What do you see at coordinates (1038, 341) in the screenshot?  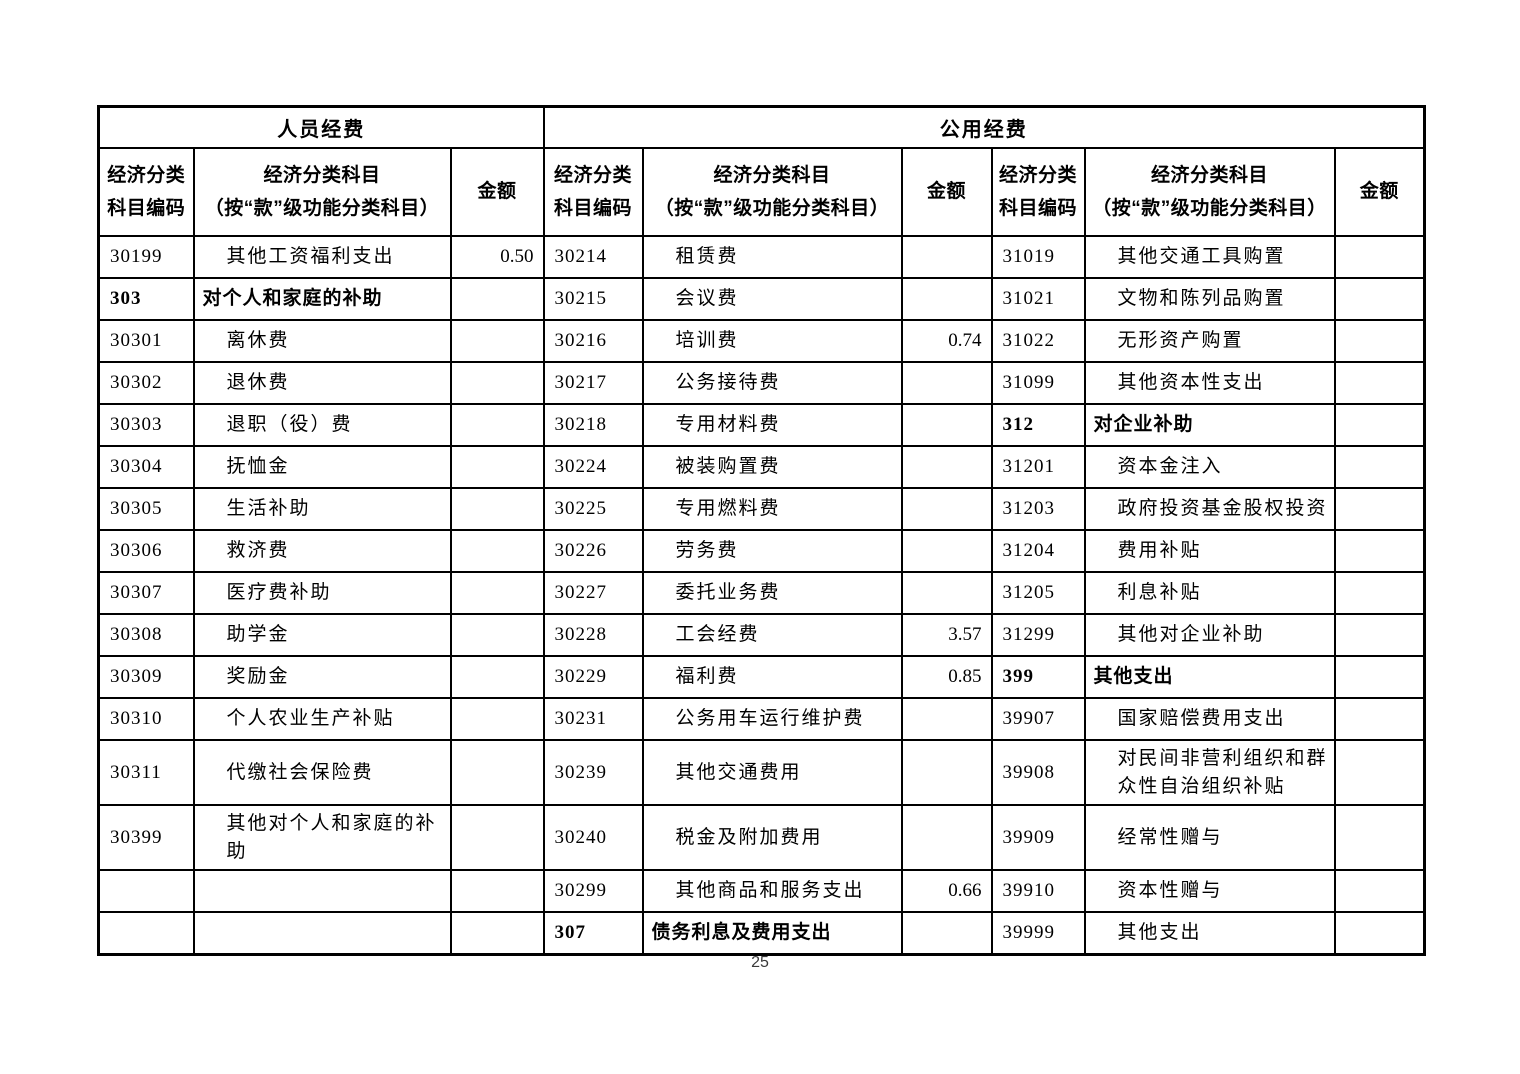 I see `cell-code: 31022` at bounding box center [1038, 341].